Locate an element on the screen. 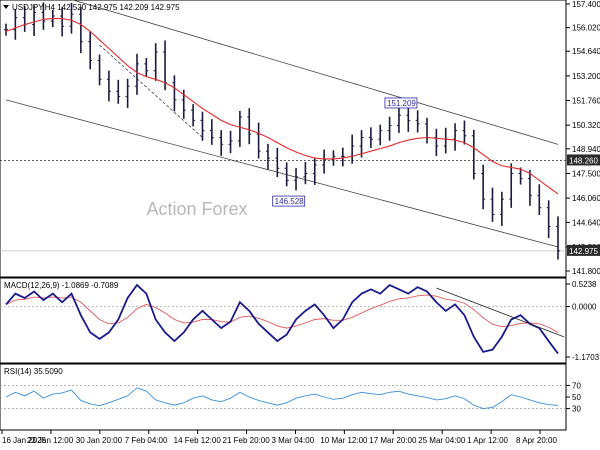  horizontal-level-label: 148.260 is located at coordinates (583, 160).